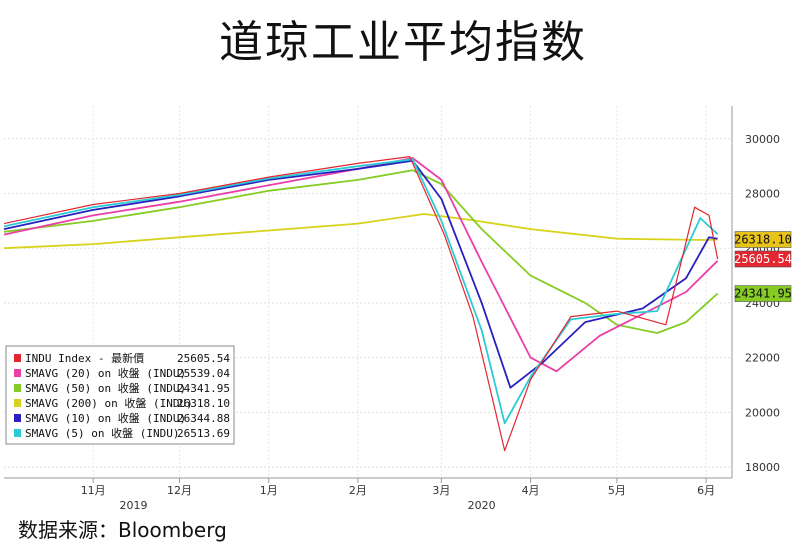  Describe the element at coordinates (203, 388) in the screenshot. I see `legend-value: 24341.95` at that location.